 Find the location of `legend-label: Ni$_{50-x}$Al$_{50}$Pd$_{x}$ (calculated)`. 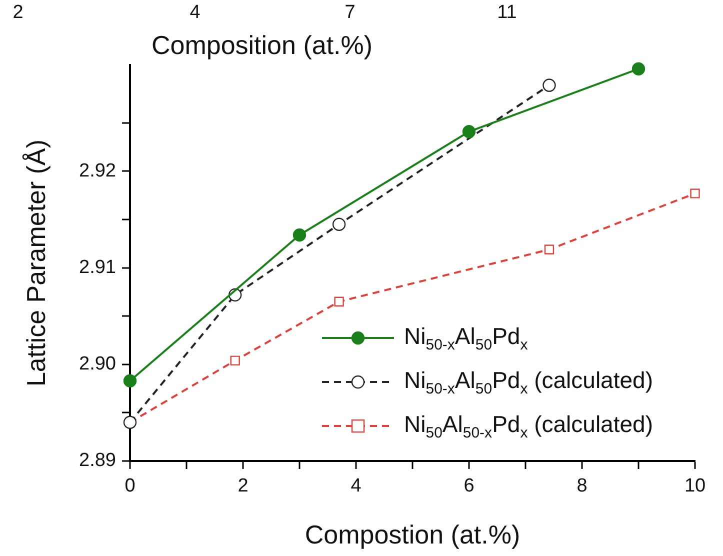

legend-label: Ni$_{50-x}$Al$_{50}$Pd$_{x}$ (calculated) is located at coordinates (528, 382).